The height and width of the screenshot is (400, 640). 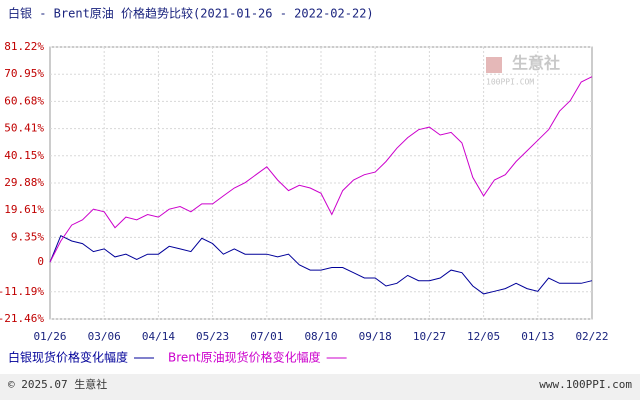 What do you see at coordinates (22, 318) in the screenshot?
I see `y-tick-label: -21.46%` at bounding box center [22, 318].